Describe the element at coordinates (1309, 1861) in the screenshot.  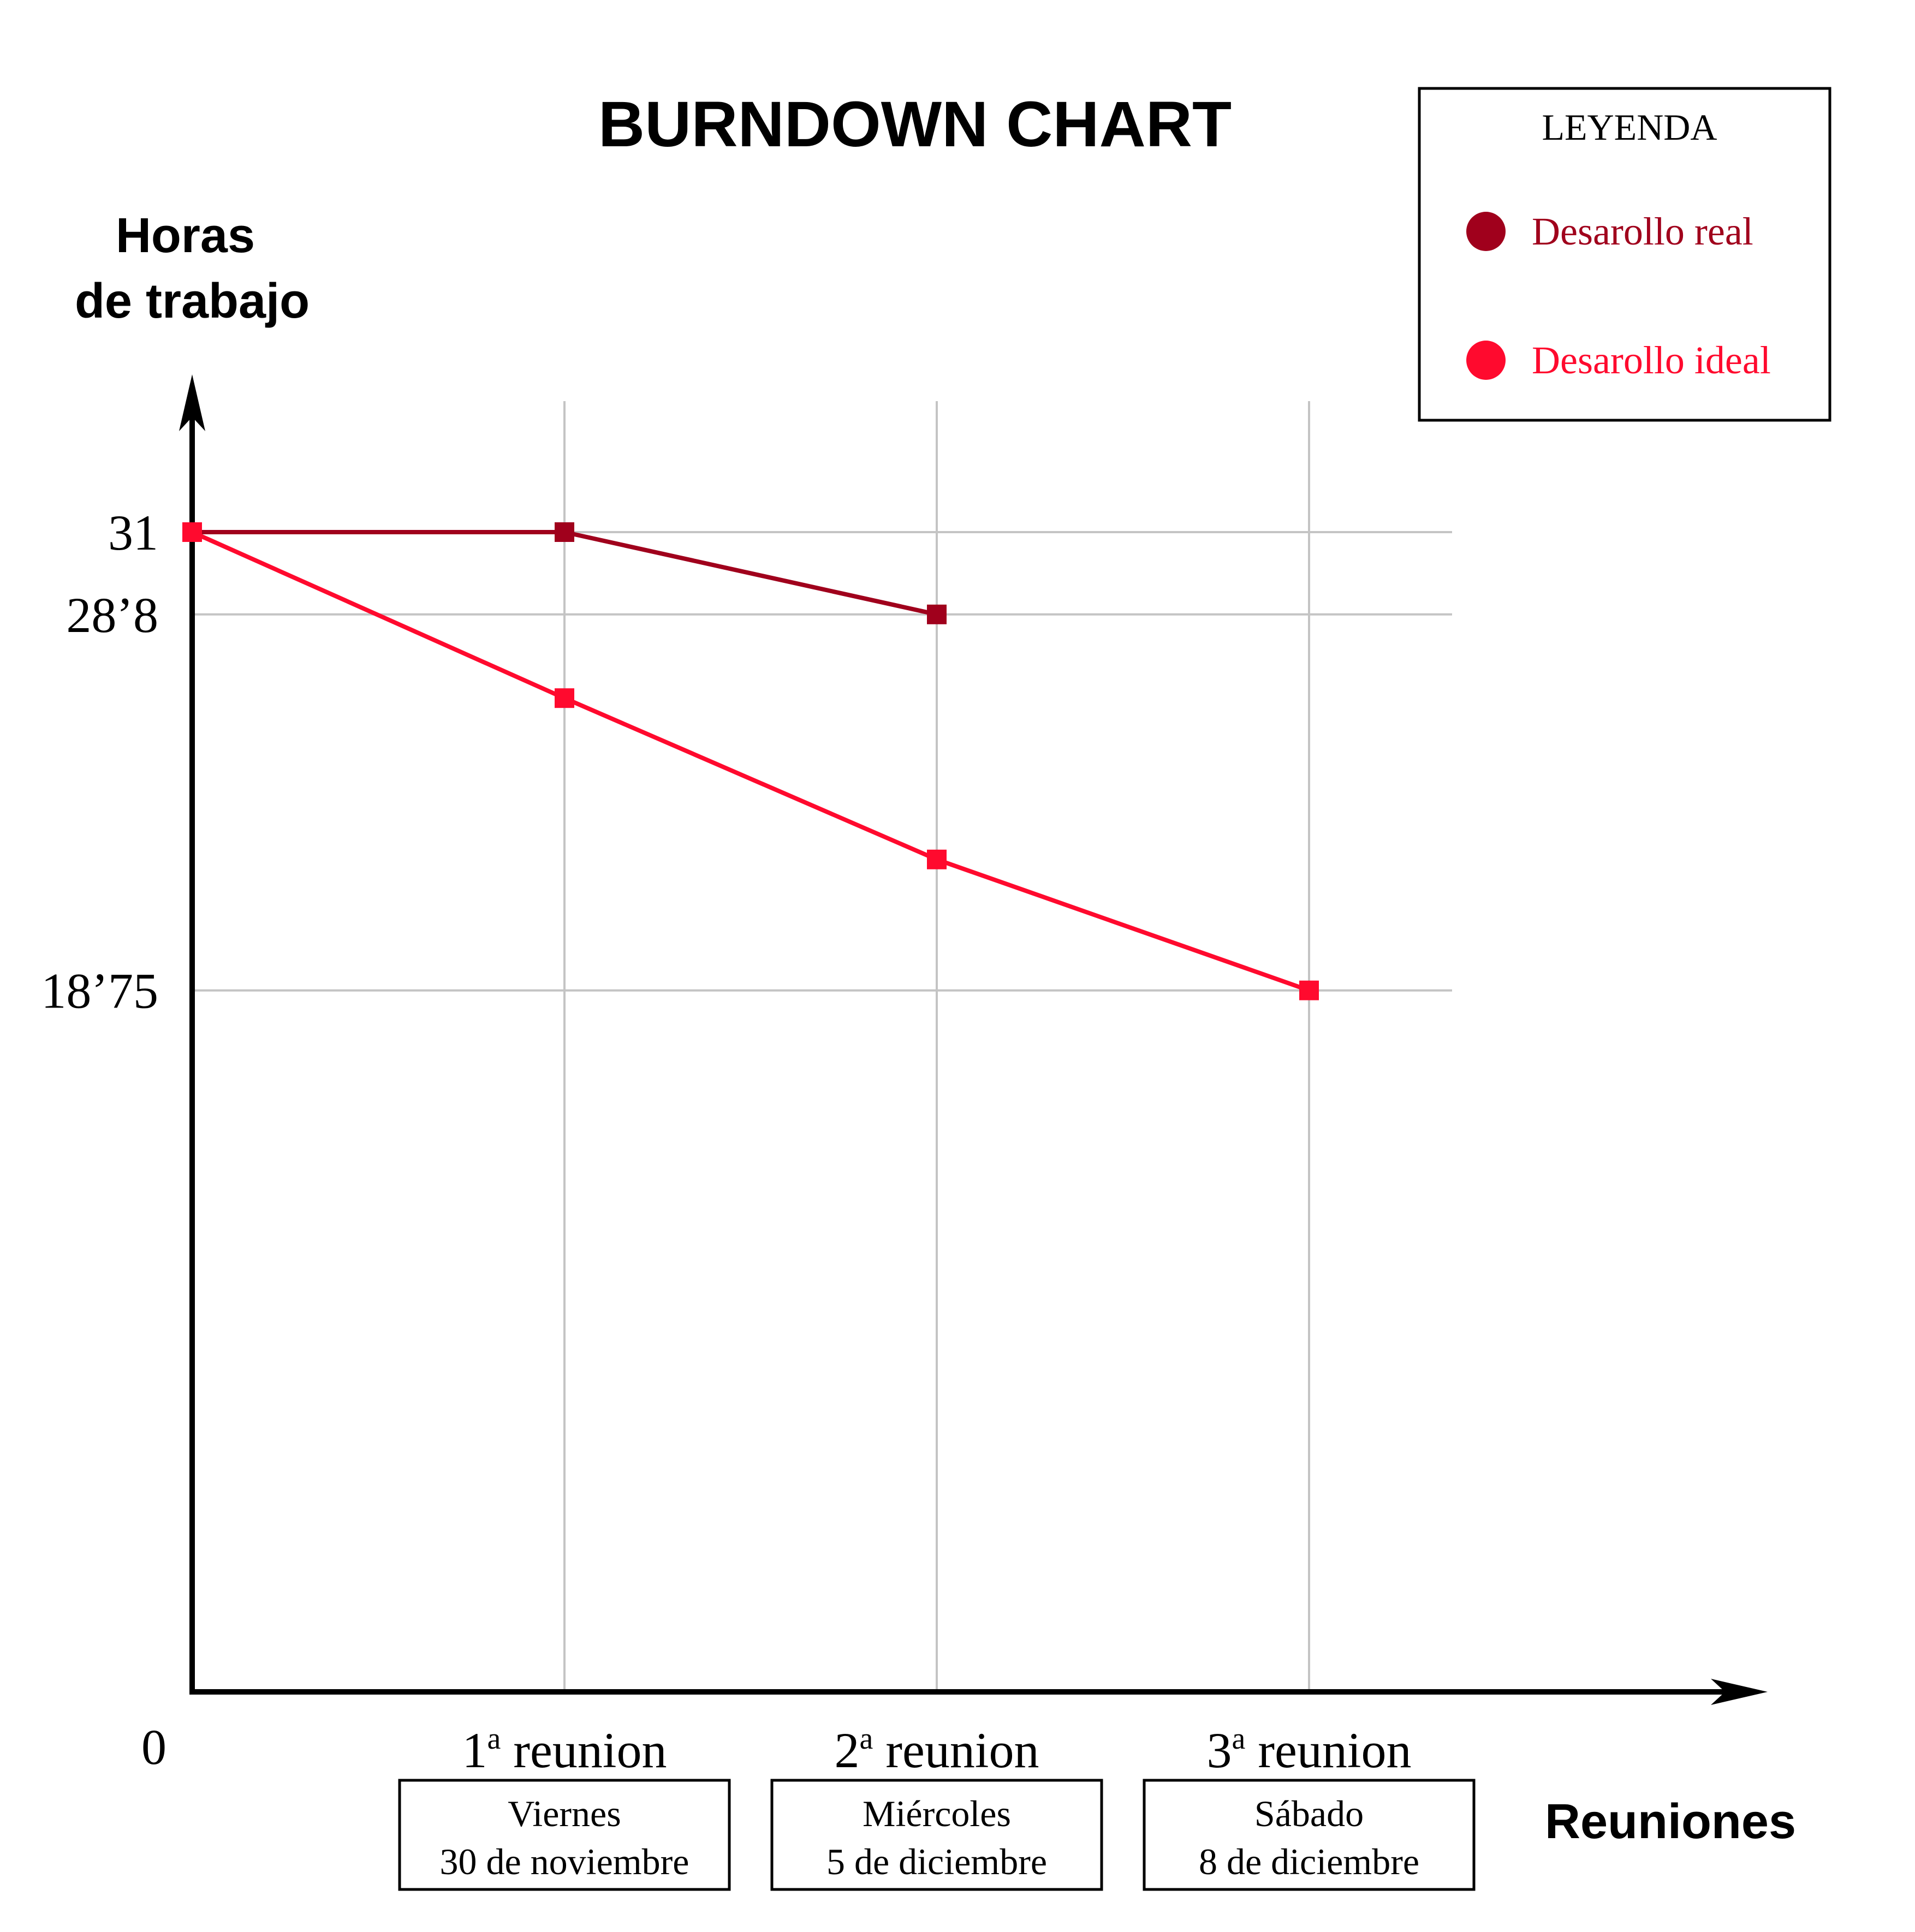
I see `date-box-date: 8 de diciembre` at that location.